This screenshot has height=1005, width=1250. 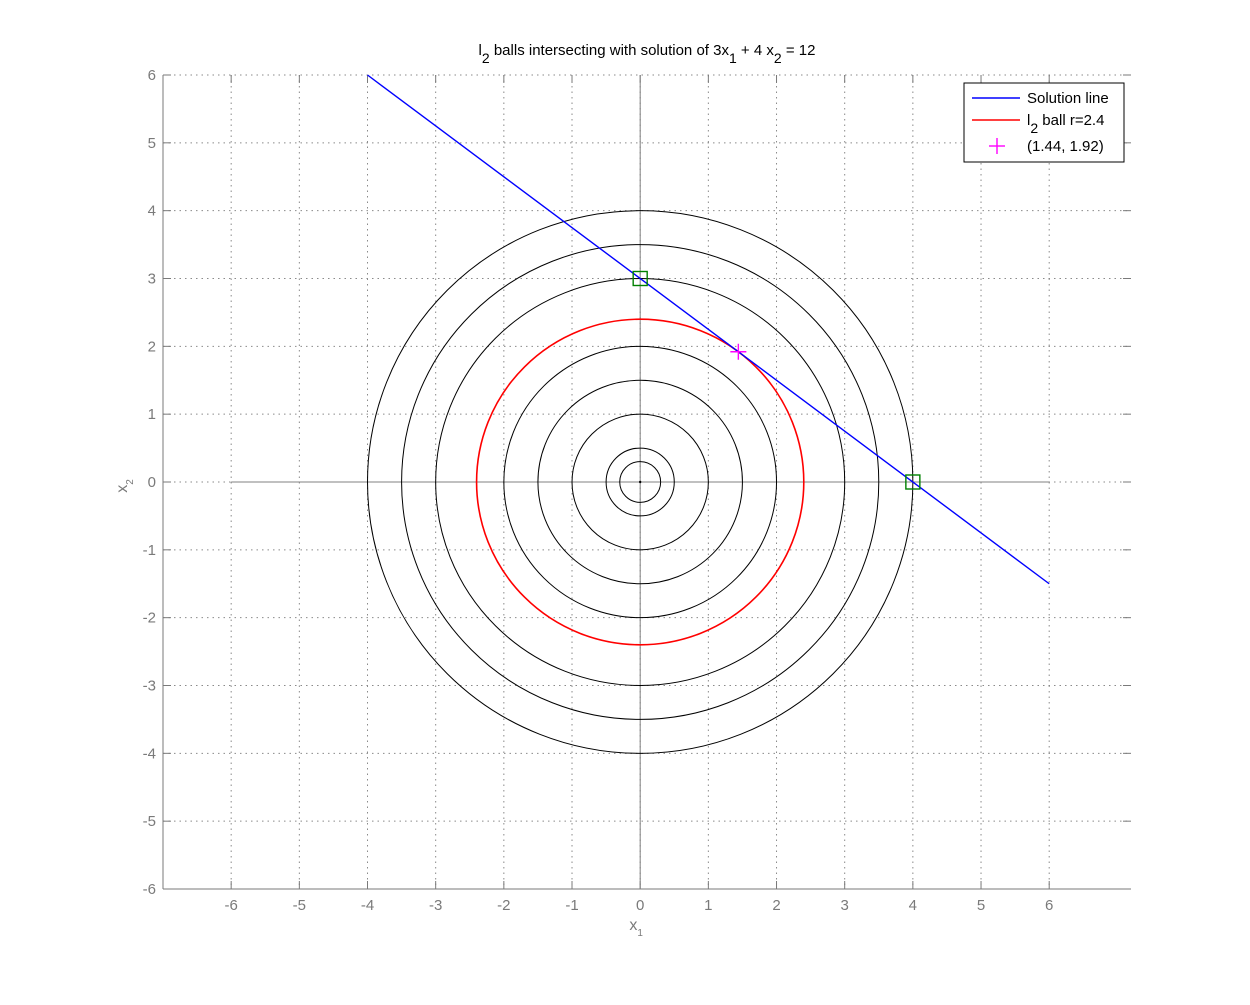 I want to click on x-axis-label: x1, so click(x=636, y=928).